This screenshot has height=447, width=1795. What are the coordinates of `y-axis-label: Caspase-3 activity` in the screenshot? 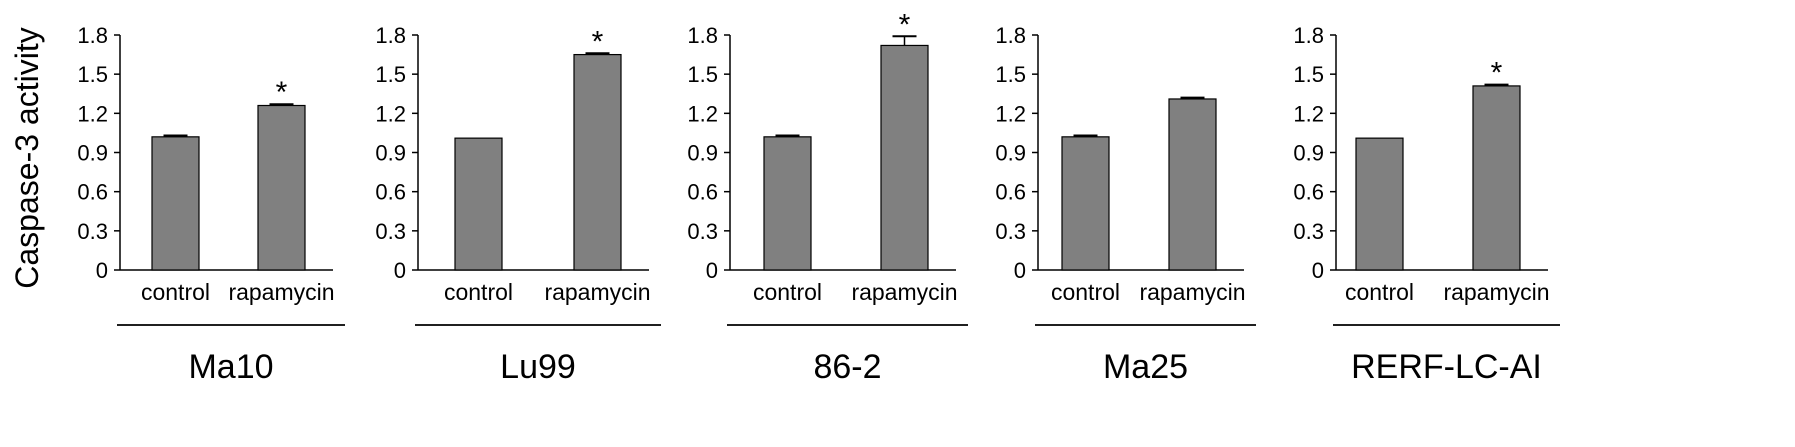 It's located at (27, 157).